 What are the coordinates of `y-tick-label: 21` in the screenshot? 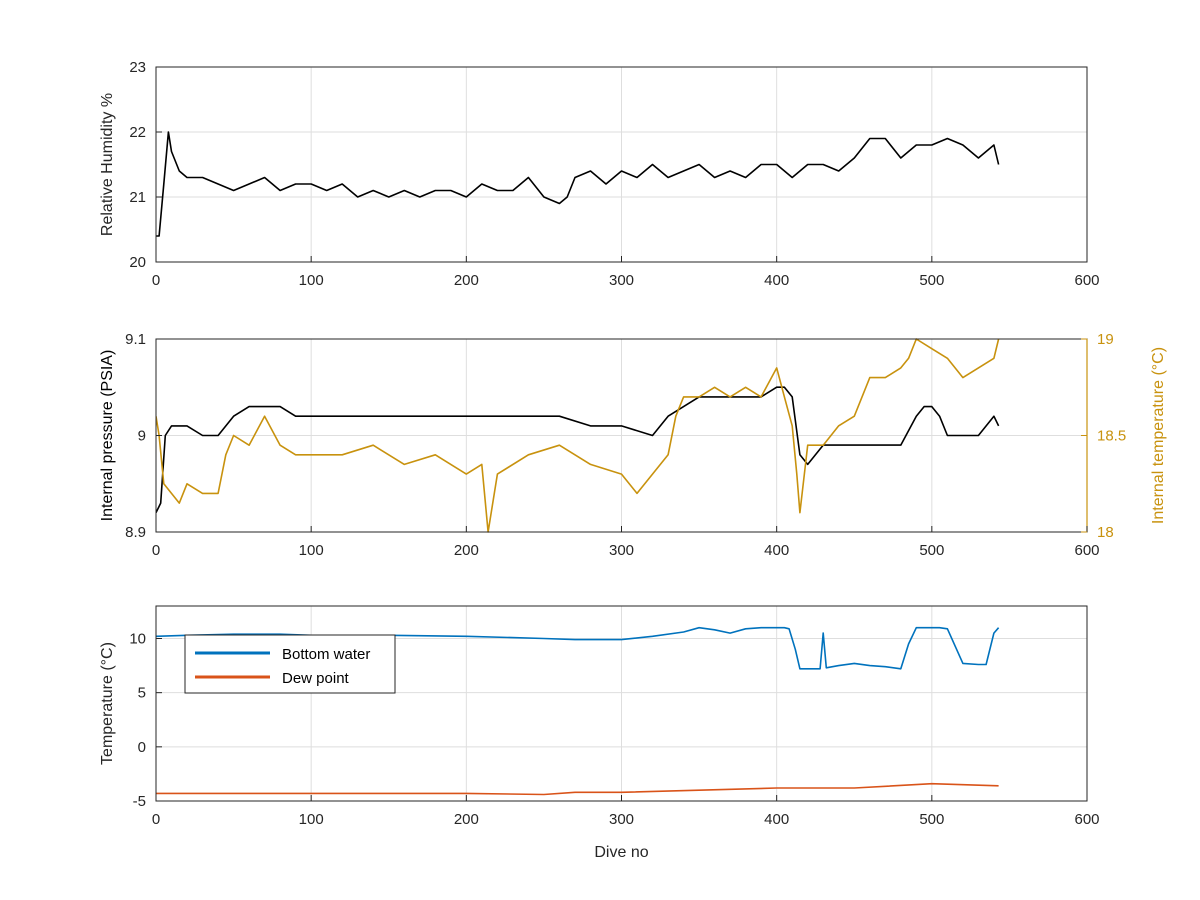 It's located at (137, 197).